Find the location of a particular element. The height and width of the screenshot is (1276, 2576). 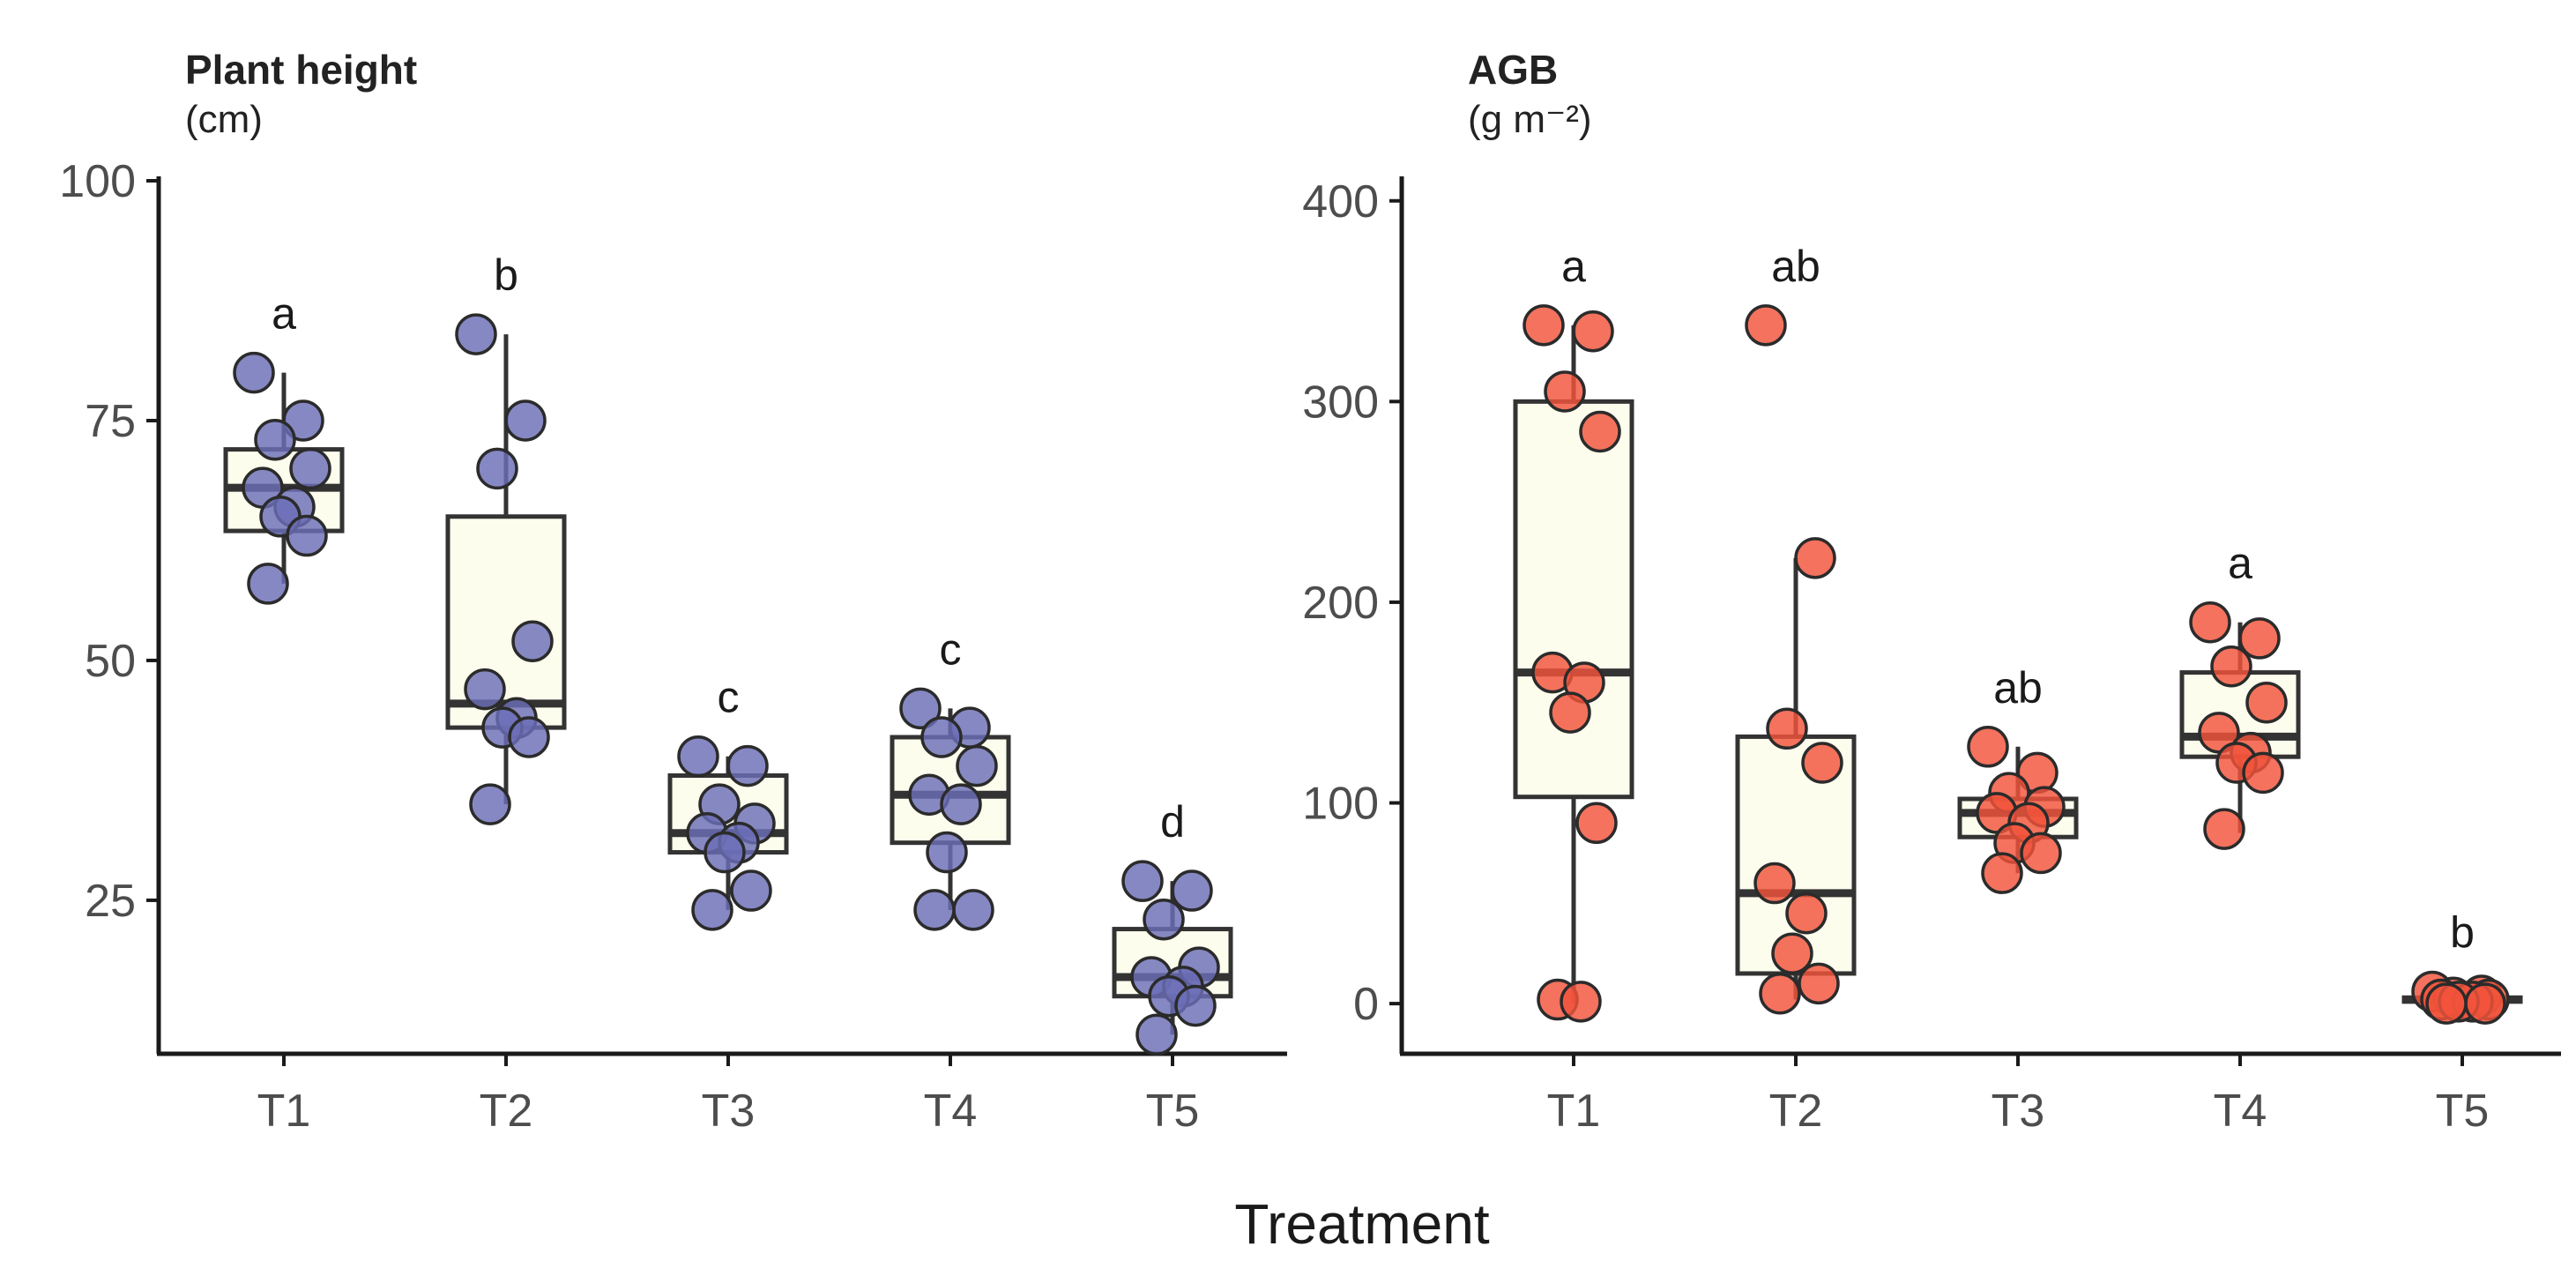

y-tick-label: 25 is located at coordinates (110, 901).